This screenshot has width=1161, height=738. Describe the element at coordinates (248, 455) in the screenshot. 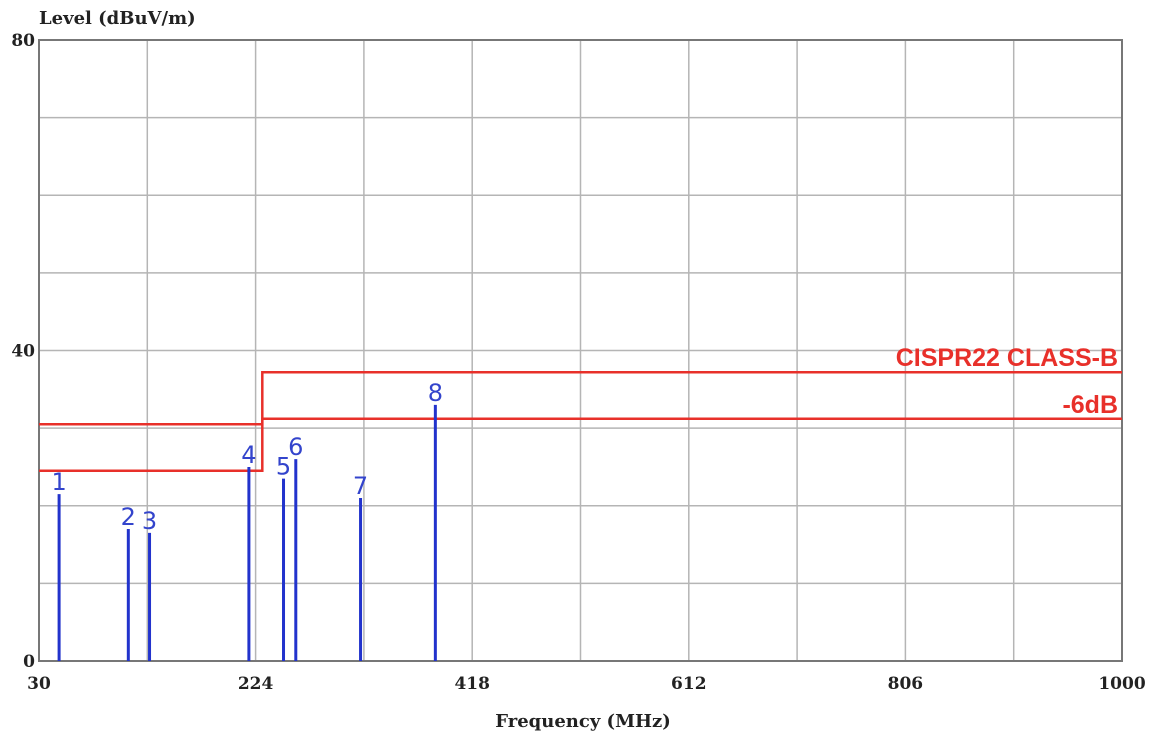

I see `marker-label: 4` at that location.